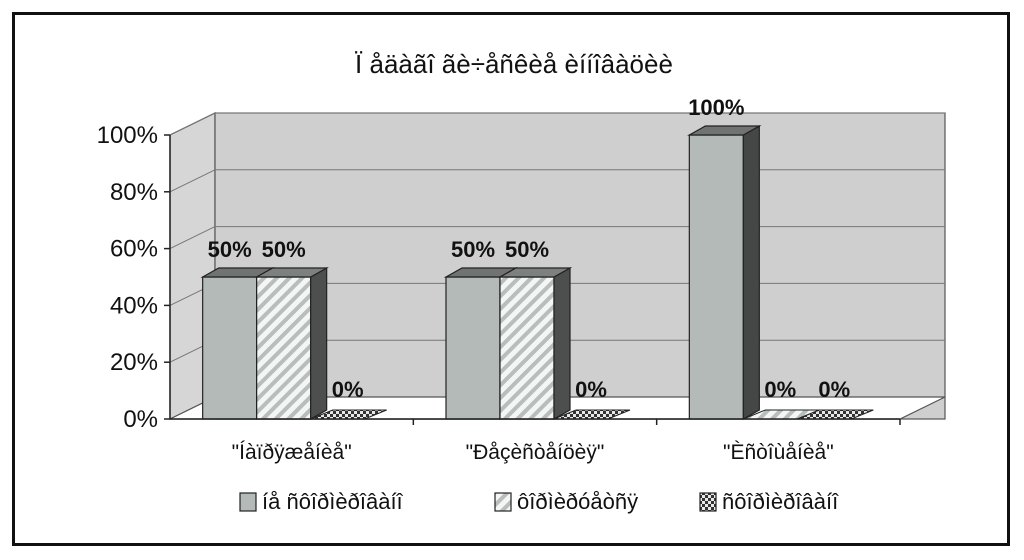 The height and width of the screenshot is (560, 1024). What do you see at coordinates (134, 305) in the screenshot?
I see `y-tick-label: 40%` at bounding box center [134, 305].